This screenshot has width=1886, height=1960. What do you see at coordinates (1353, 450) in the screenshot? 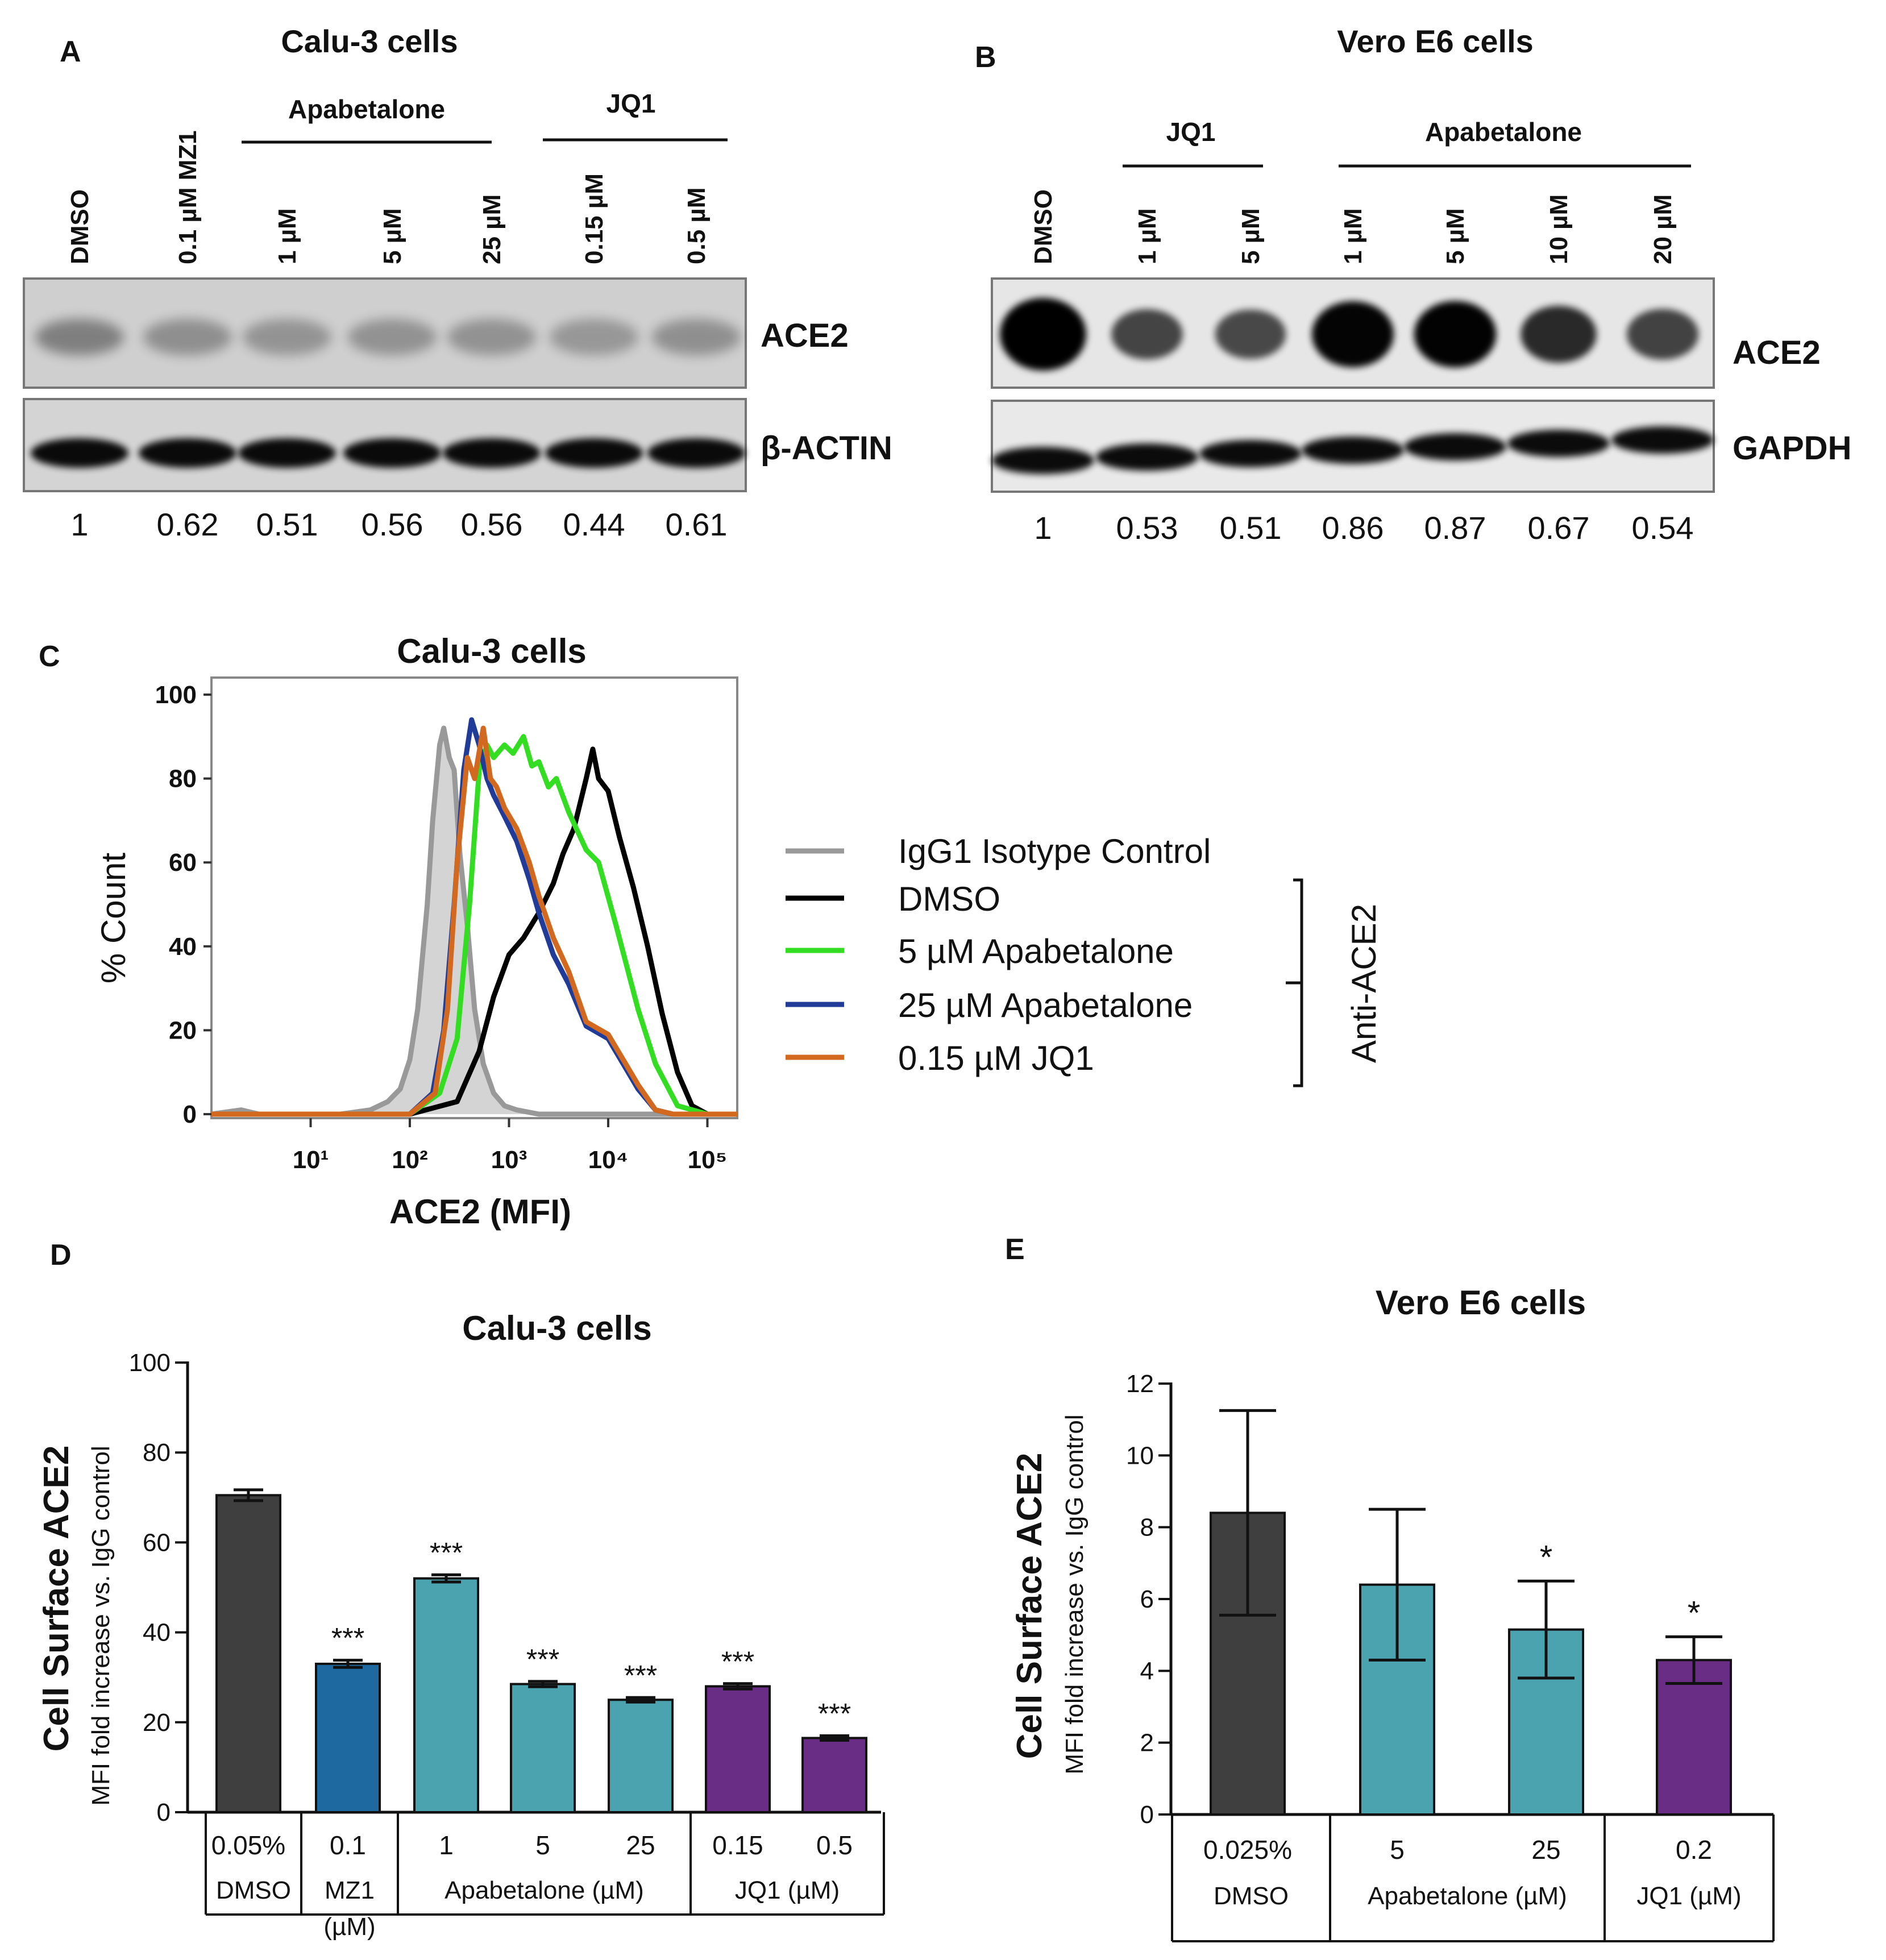
I see `panel-b-gapdh-bands` at bounding box center [1353, 450].